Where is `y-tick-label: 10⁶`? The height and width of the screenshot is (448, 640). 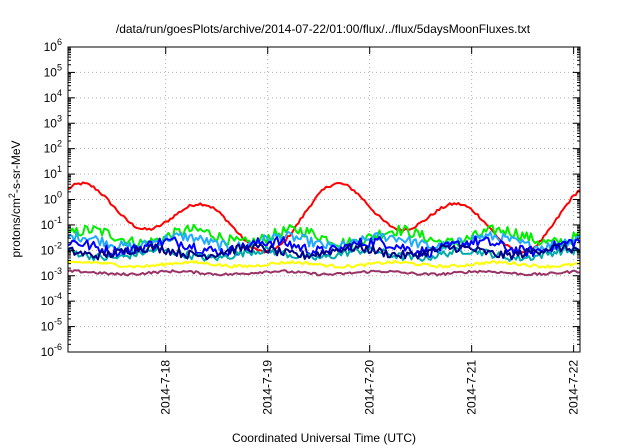 y-tick-label: 10⁶ is located at coordinates (53, 45).